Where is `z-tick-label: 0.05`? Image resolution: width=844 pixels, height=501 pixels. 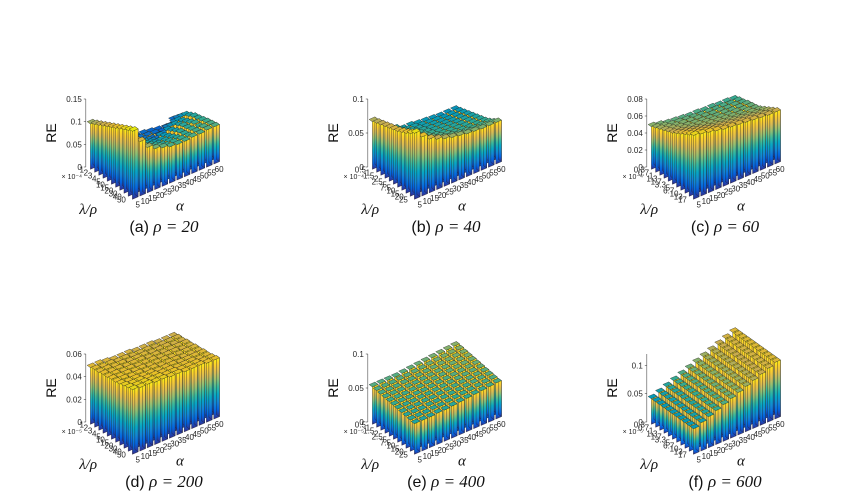 z-tick-label: 0.05 is located at coordinates (356, 133).